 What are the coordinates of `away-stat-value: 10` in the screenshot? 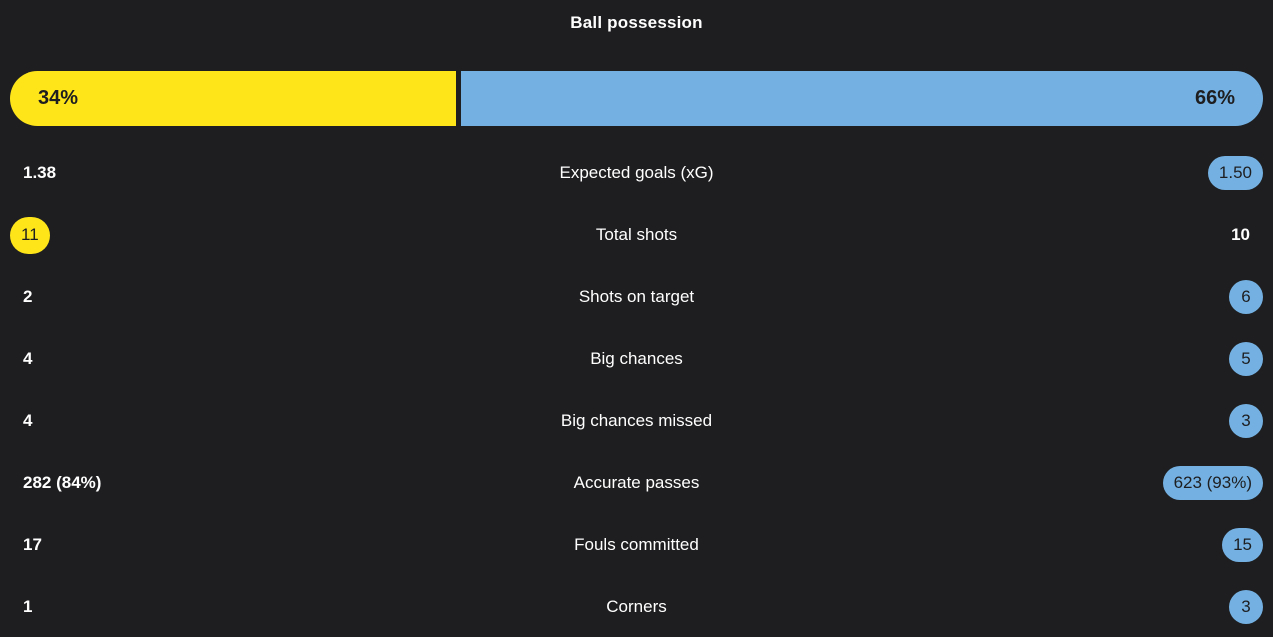 It's located at (1240, 234).